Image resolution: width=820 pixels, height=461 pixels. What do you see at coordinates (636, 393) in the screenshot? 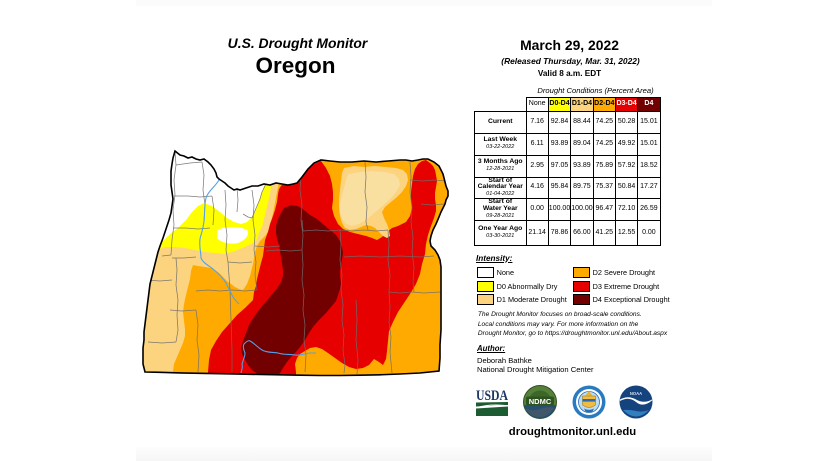
I see `svg-text: NOAA` at bounding box center [636, 393].